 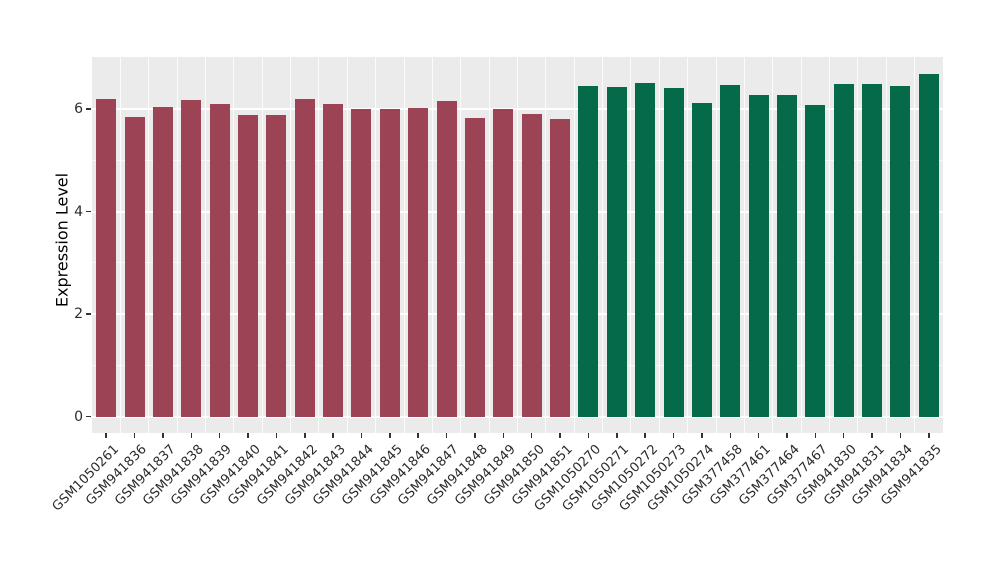 I want to click on bar-GSM941850, so click(x=531, y=265).